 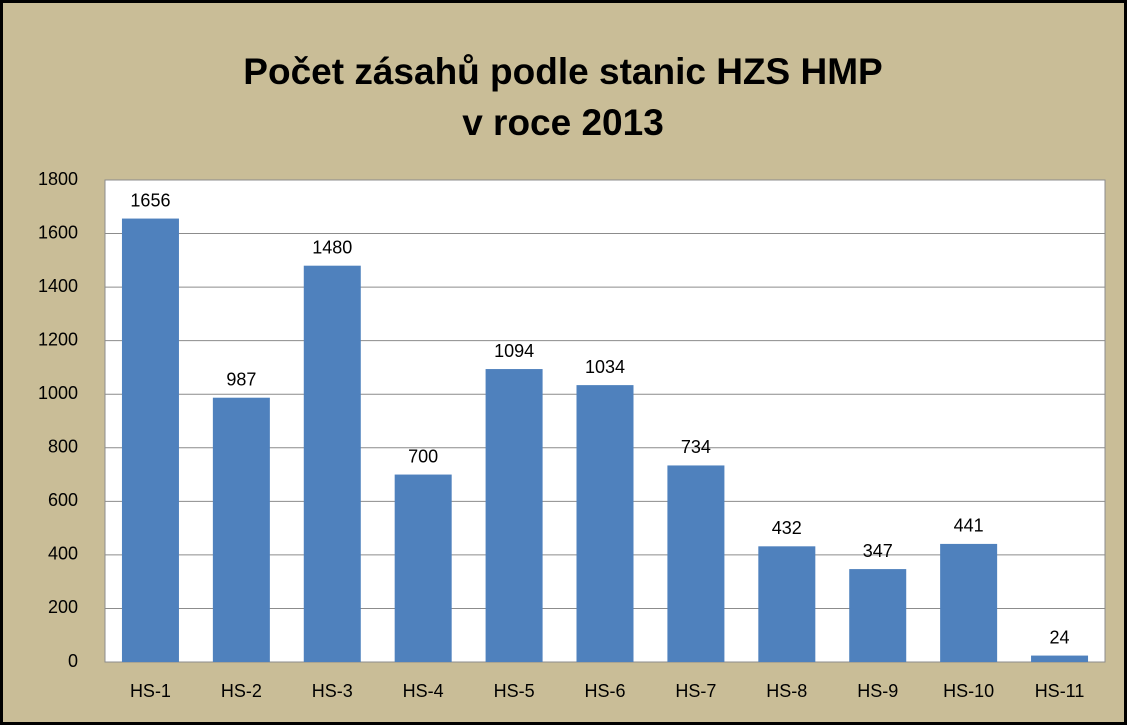 I want to click on chart-title: v roce 2013, so click(x=563, y=122).